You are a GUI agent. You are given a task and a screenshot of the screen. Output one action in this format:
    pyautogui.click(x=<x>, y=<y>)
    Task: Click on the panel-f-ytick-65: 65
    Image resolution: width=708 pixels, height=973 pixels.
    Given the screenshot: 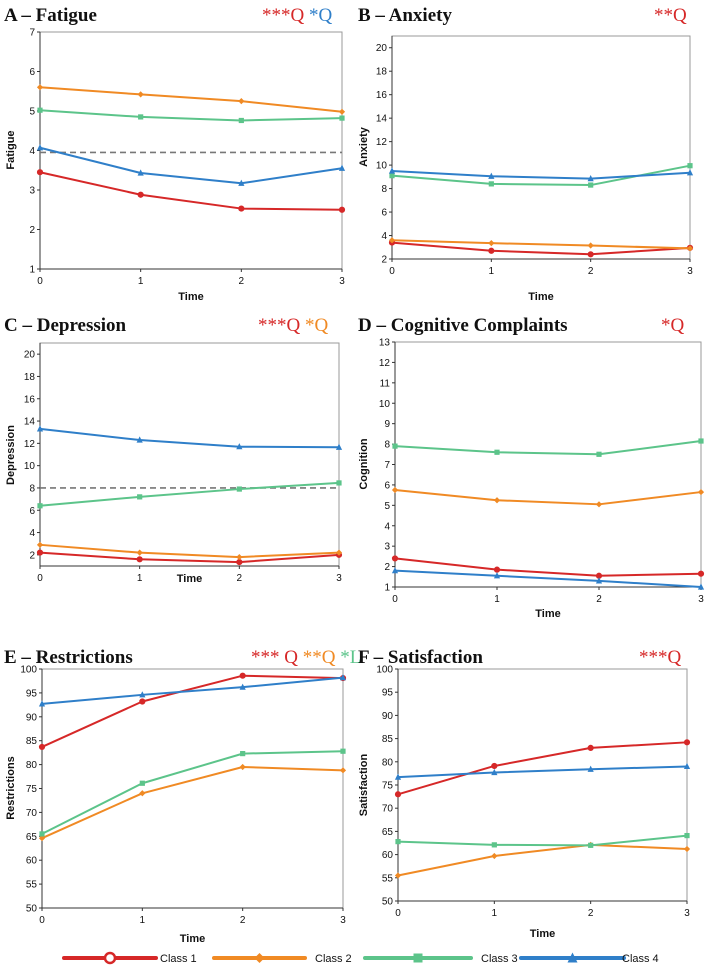 What is the action you would take?
    pyautogui.click(x=388, y=832)
    